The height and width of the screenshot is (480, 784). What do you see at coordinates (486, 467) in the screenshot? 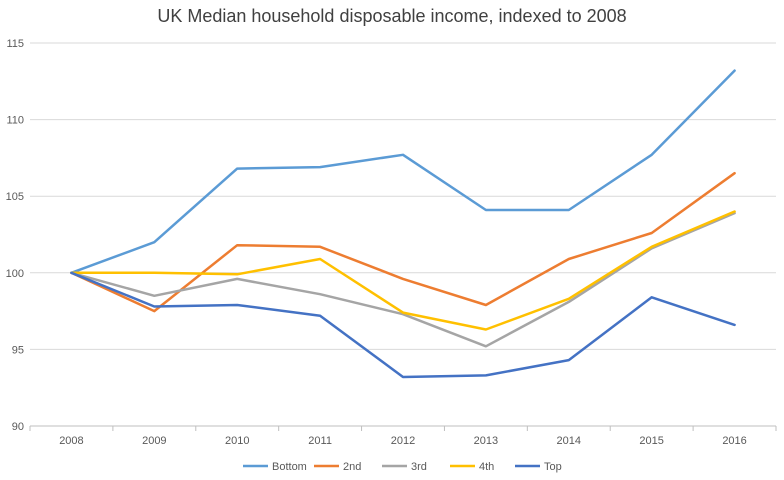
I see `legend-label: 4th` at bounding box center [486, 467].